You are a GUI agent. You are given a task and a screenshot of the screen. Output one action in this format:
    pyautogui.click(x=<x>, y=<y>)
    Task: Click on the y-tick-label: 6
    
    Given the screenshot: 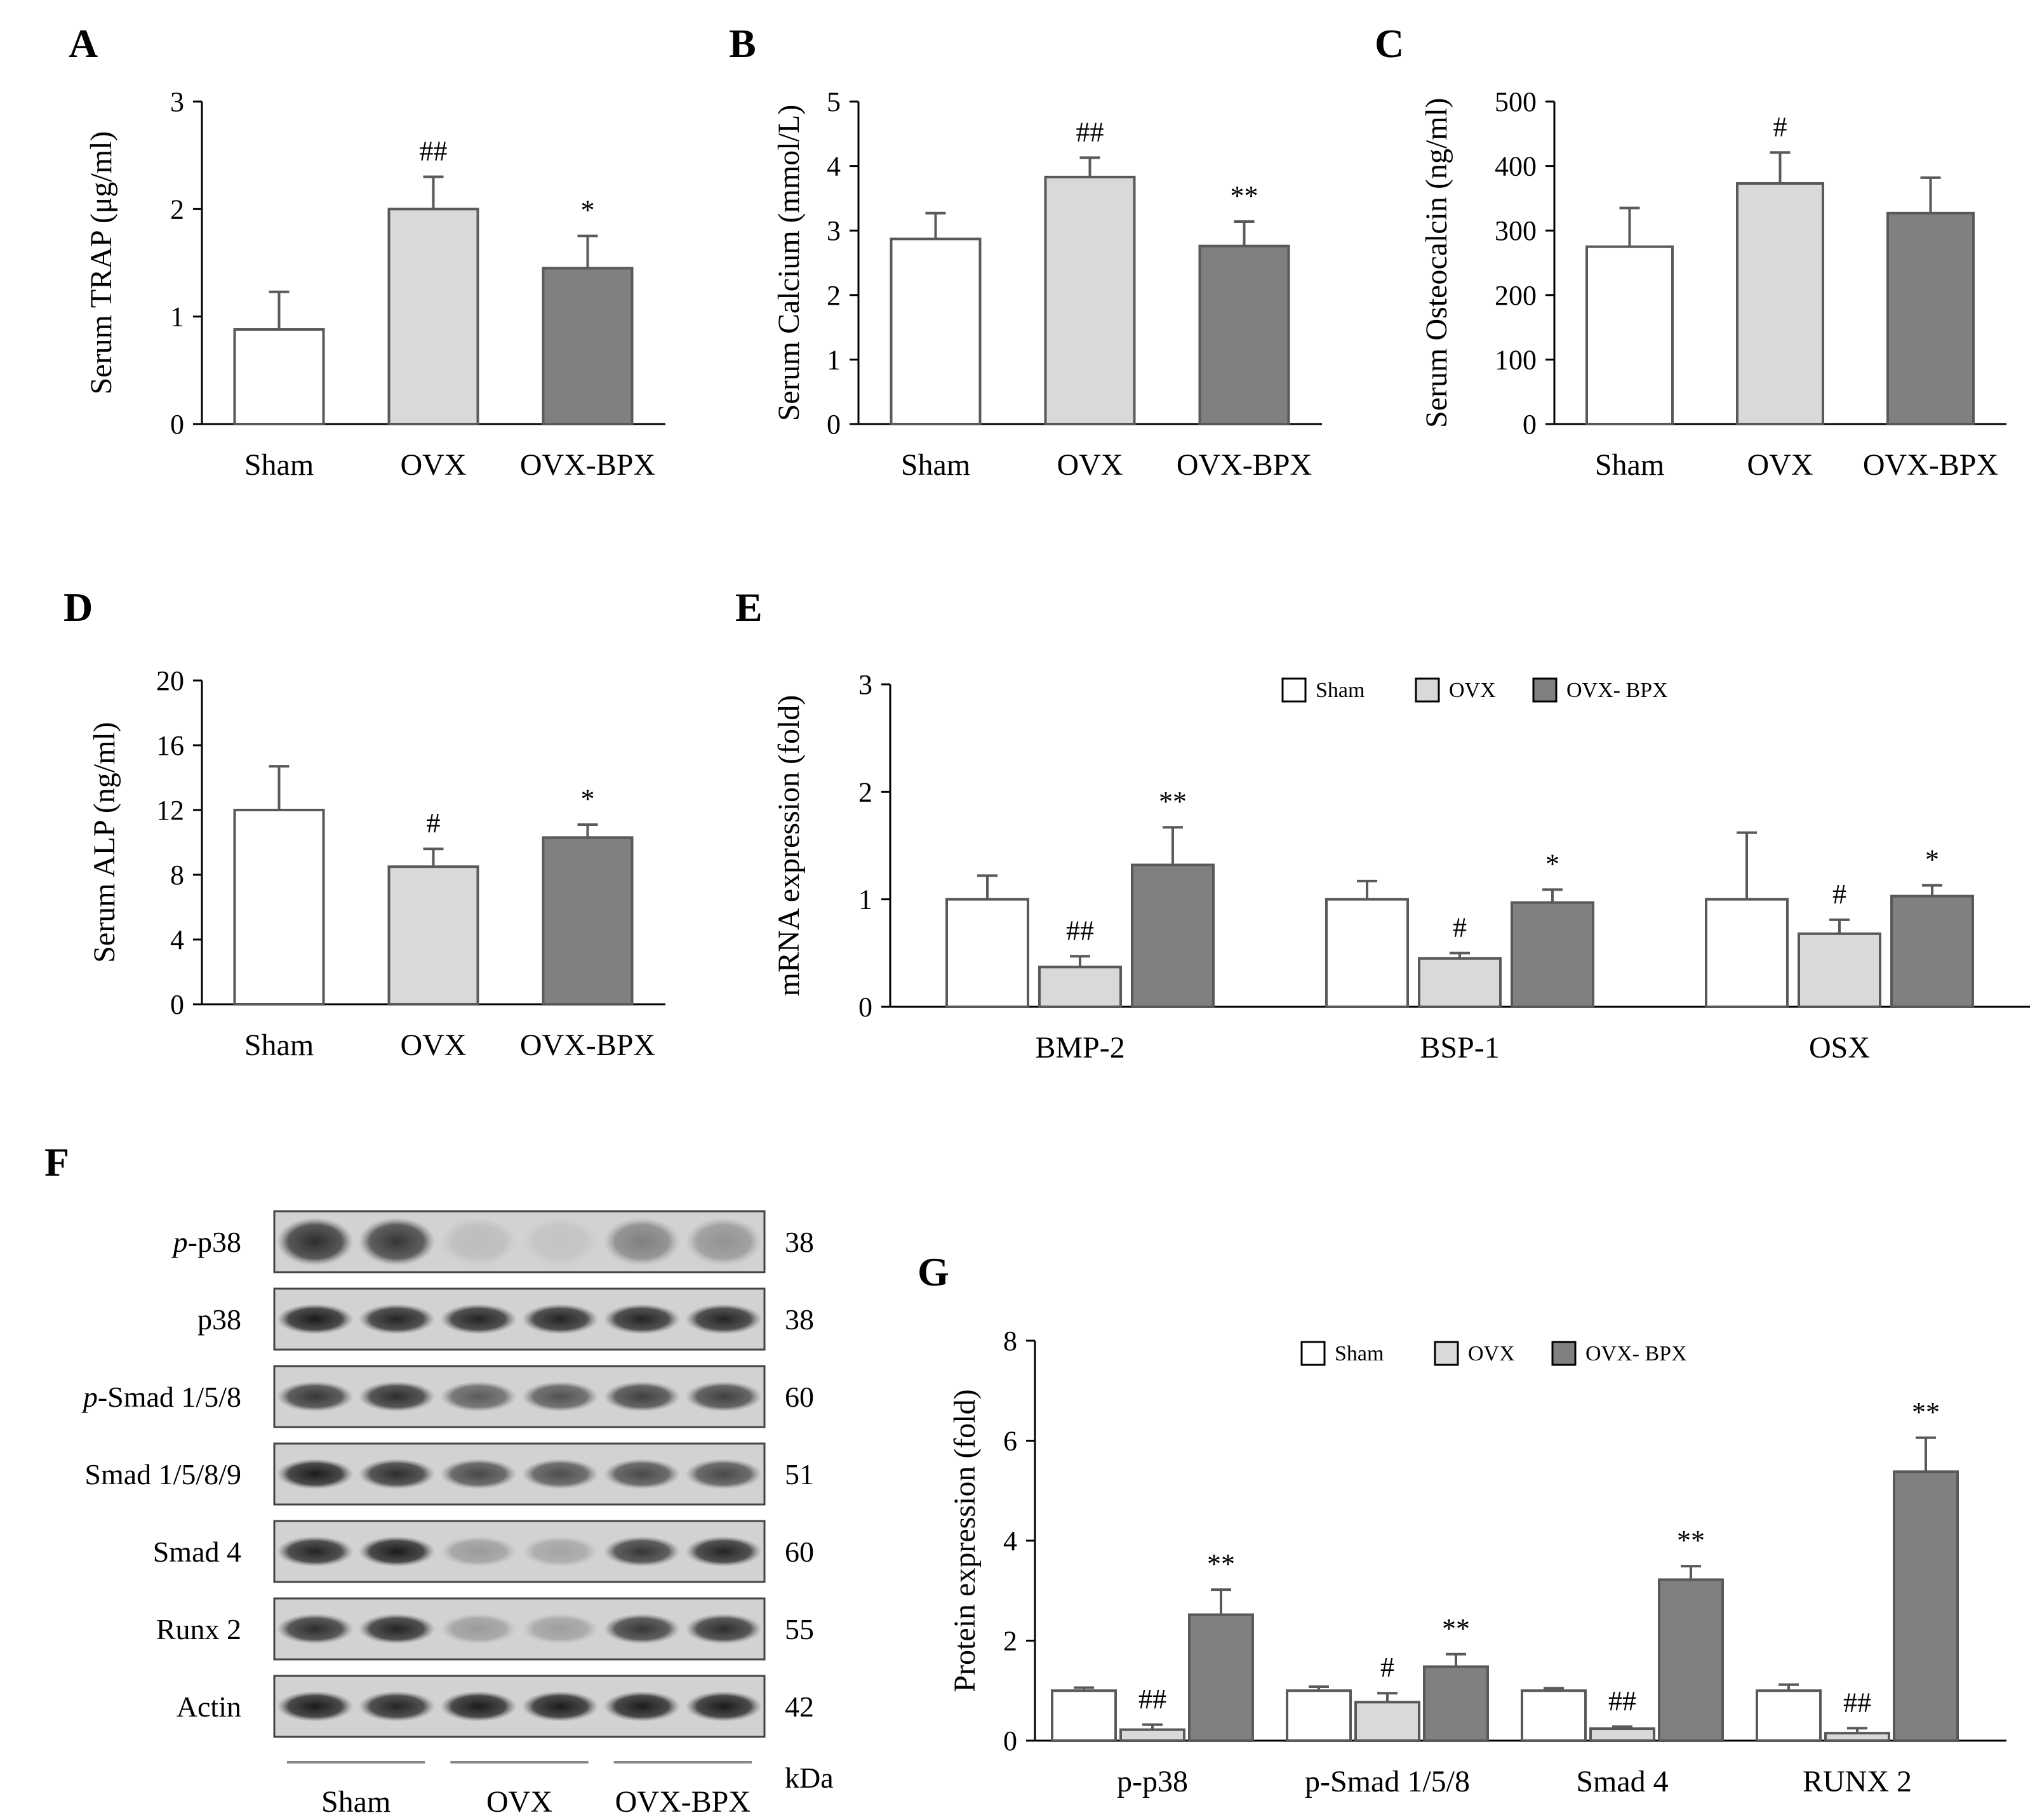 What is the action you would take?
    pyautogui.click(x=1010, y=1441)
    